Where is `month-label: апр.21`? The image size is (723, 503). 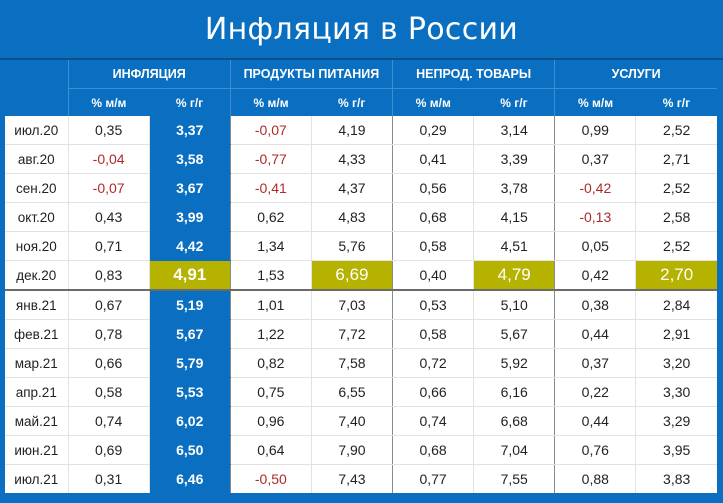 month-label: апр.21 is located at coordinates (37, 392).